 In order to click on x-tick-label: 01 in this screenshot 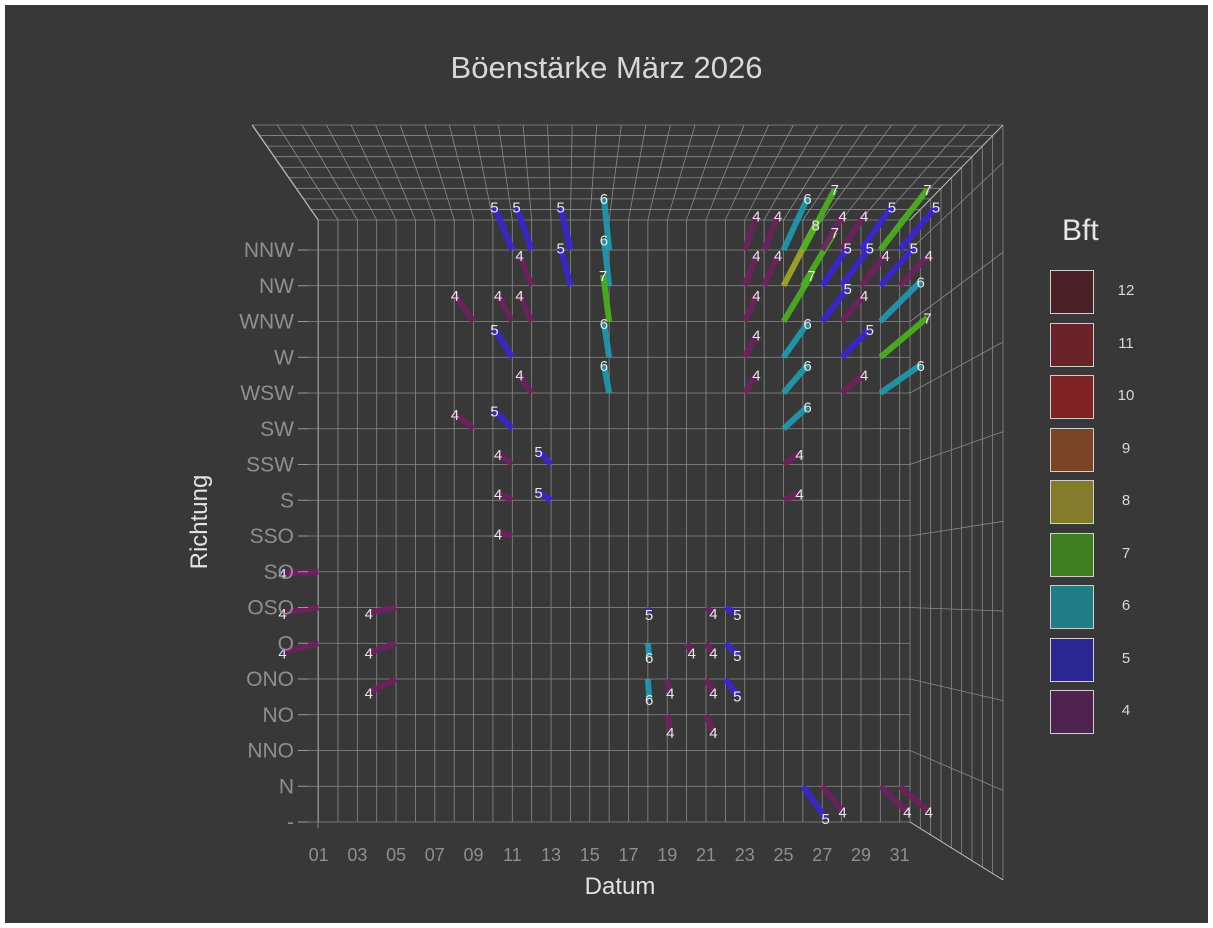, I will do `click(319, 855)`.